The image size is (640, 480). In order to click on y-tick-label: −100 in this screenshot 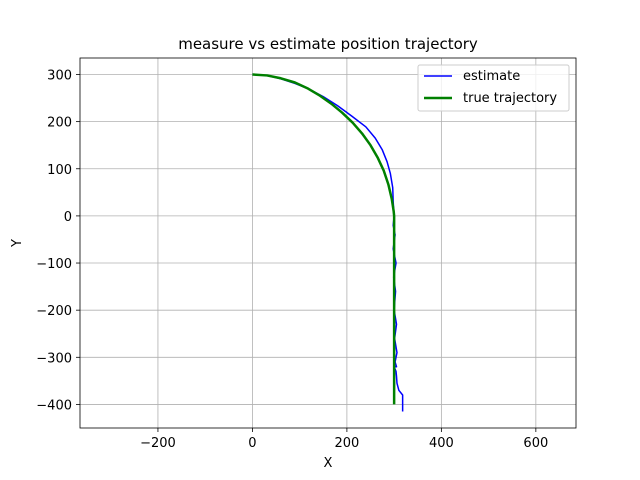, I will do `click(54, 264)`.